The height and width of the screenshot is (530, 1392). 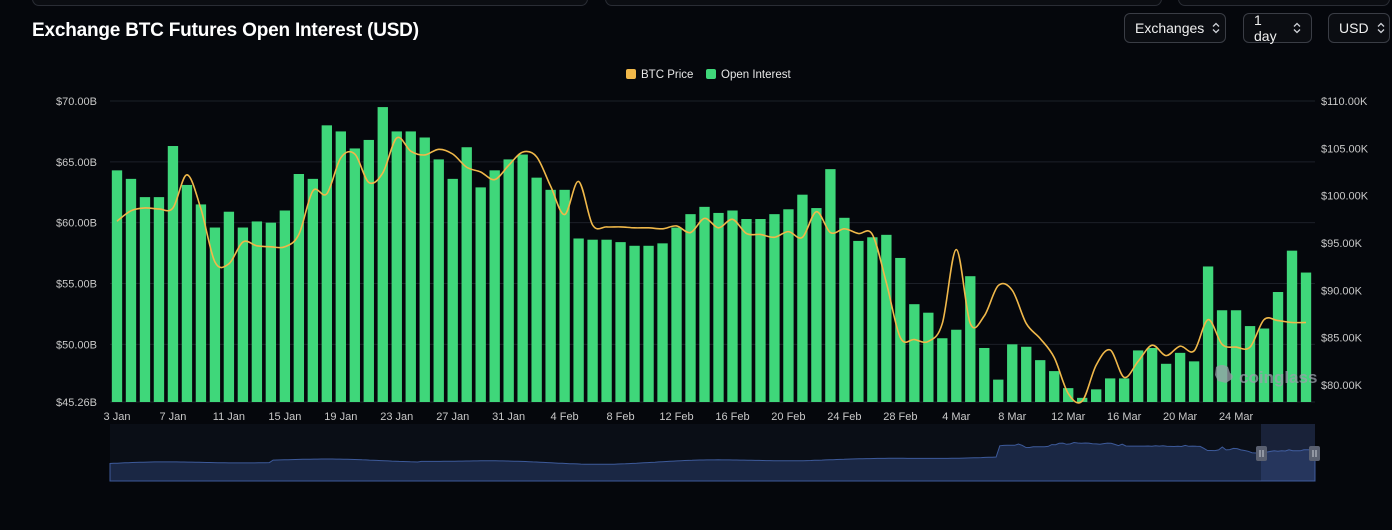 What do you see at coordinates (1261, 453) in the screenshot?
I see `navigator-left-handle` at bounding box center [1261, 453].